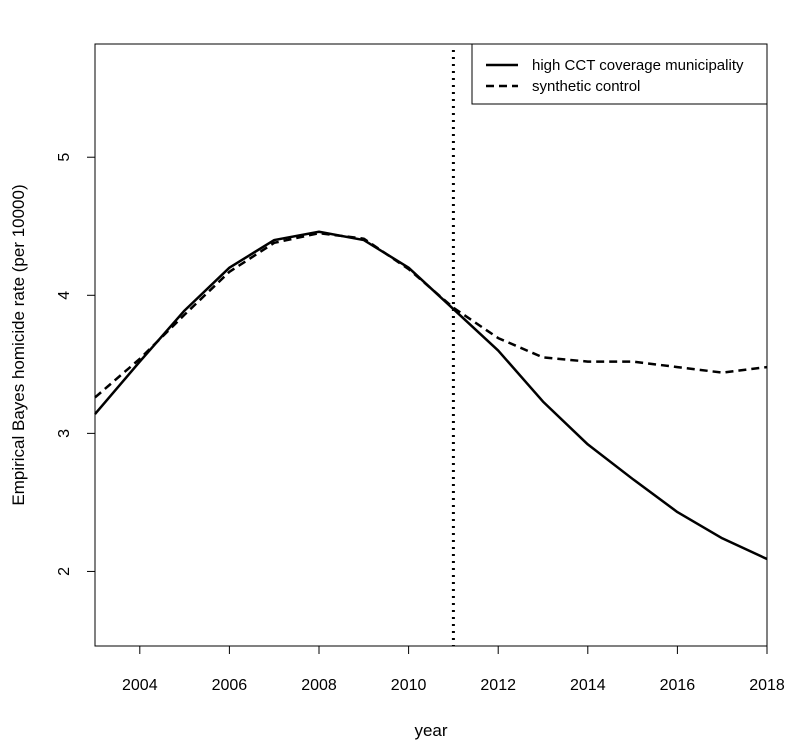  Describe the element at coordinates (586, 86) in the screenshot. I see `legend-label-1: synthetic control` at that location.